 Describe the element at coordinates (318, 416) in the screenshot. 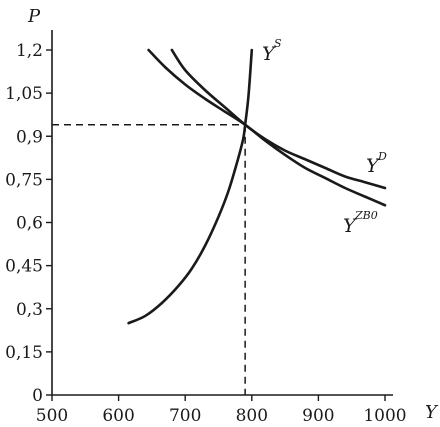

I see `x-tick-label: 900` at that location.